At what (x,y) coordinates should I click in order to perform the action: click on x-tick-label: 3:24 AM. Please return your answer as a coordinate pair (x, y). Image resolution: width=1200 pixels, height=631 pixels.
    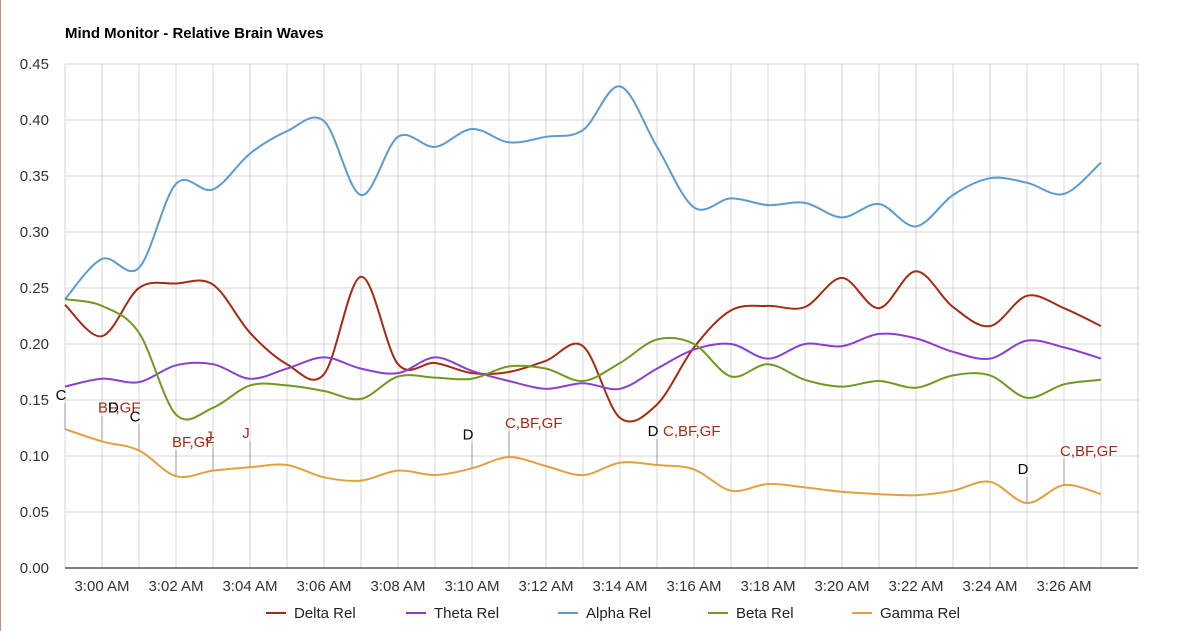
    Looking at the image, I should click on (989, 586).